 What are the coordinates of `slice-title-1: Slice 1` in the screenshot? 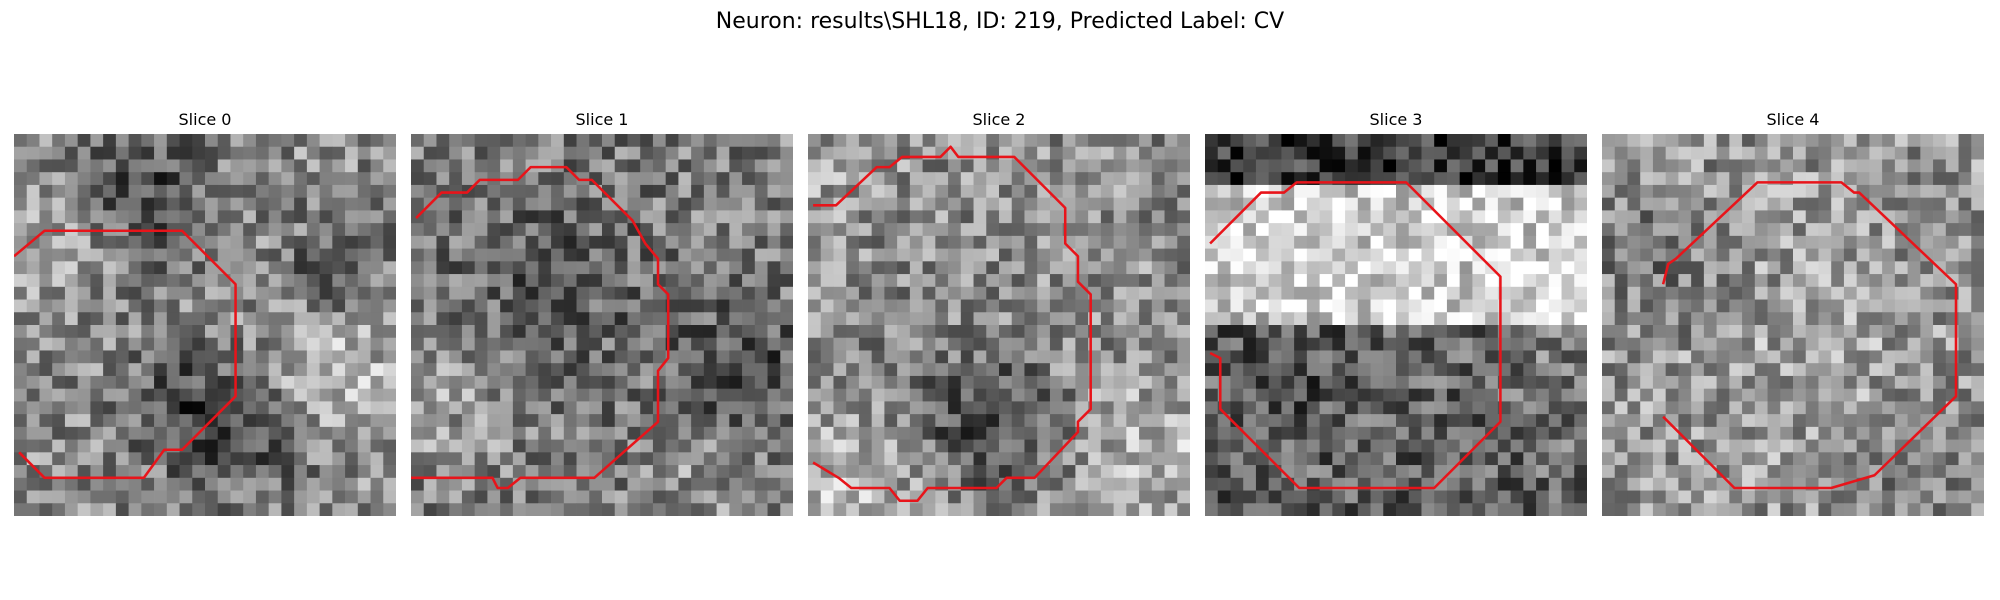 It's located at (602, 119).